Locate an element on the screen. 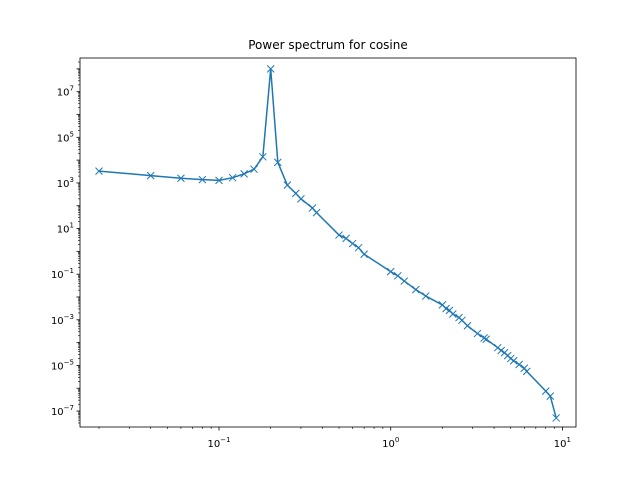 The height and width of the screenshot is (480, 640). y-tick-label-exponent: −5 is located at coordinates (69, 362).